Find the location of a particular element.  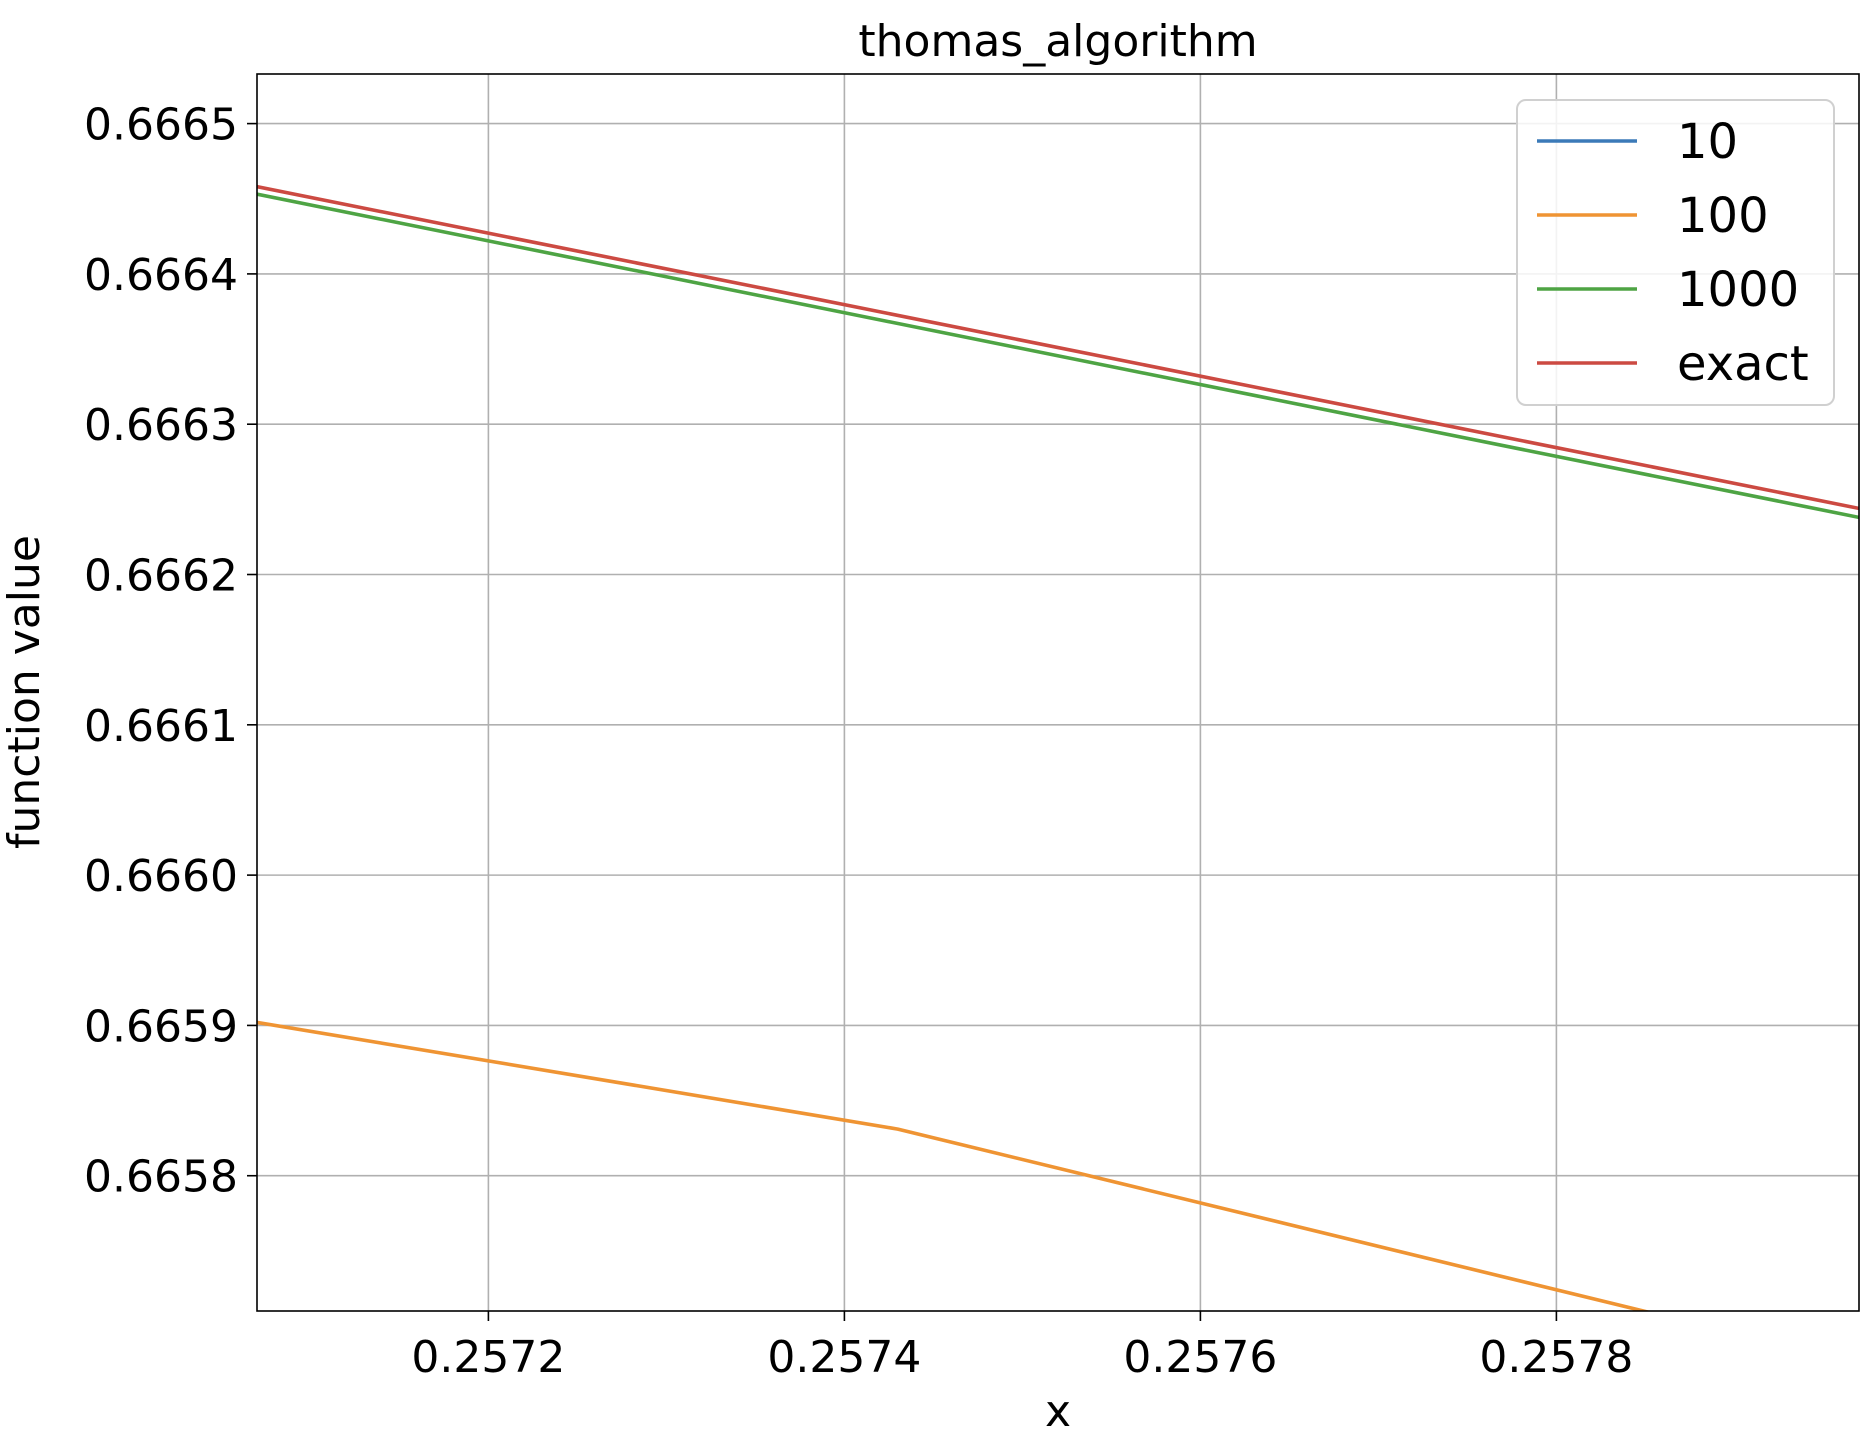

x-axis-ticks: 0.2572 0.2574 0.2576 0.2578 is located at coordinates (1022, 1347).